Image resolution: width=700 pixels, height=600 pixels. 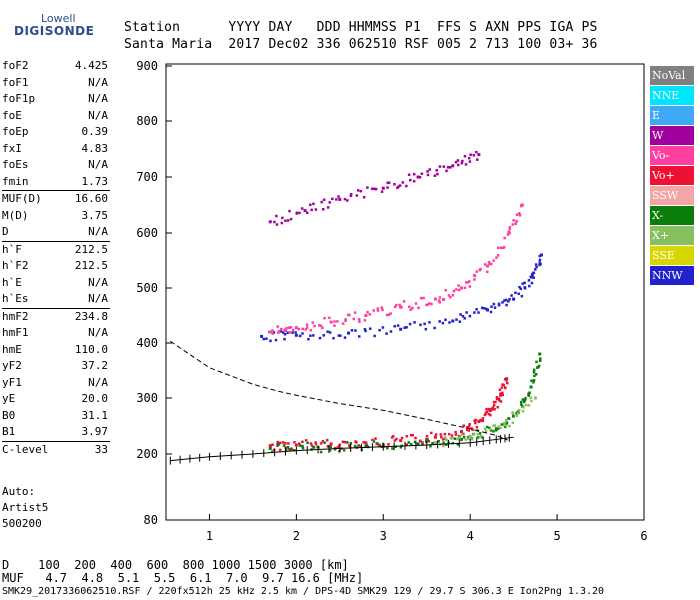 I want to click on y-tick-label: 80, so click(x=151, y=520).